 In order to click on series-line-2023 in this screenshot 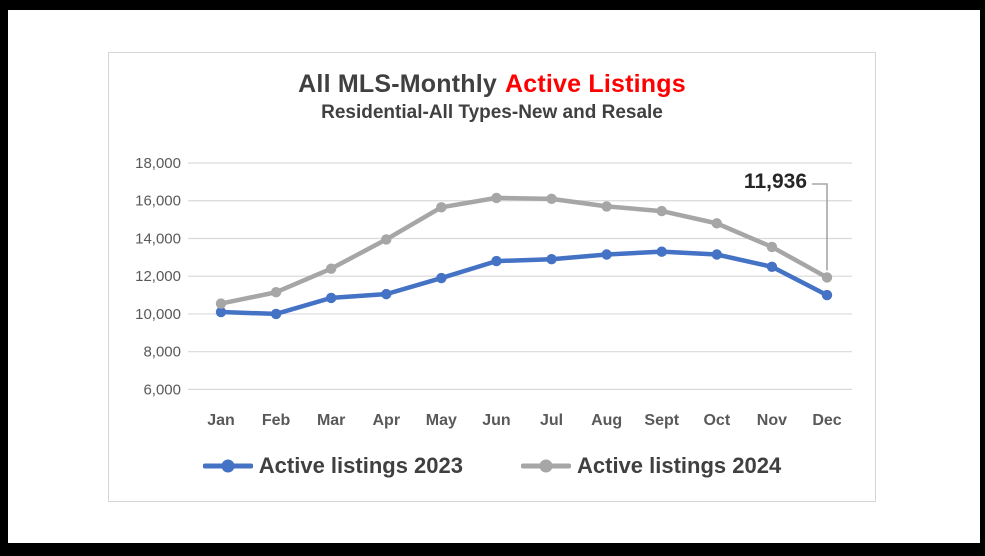, I will do `click(524, 283)`.